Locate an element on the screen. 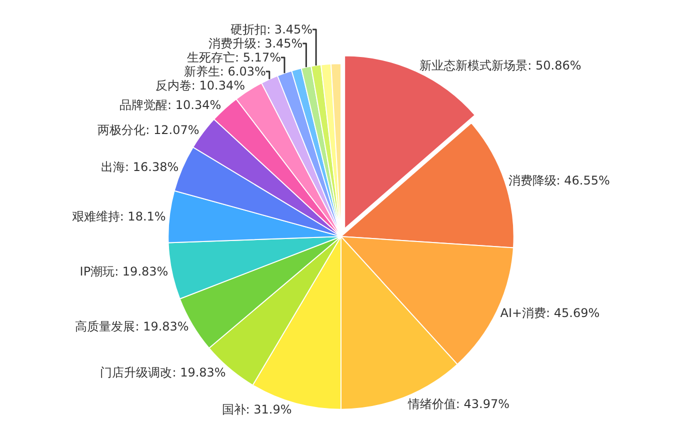  slice-label: 生死存亡: 5.17% is located at coordinates (233, 57).